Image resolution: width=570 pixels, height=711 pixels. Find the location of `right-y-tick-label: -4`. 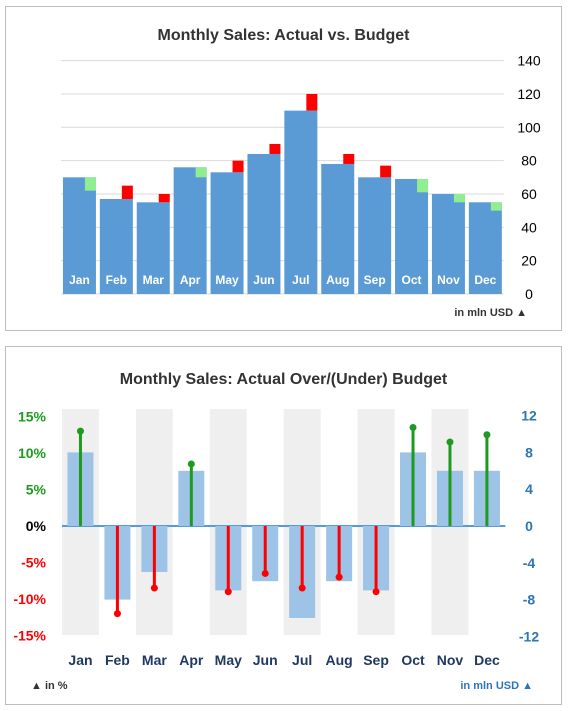

right-y-tick-label: -4 is located at coordinates (529, 563).